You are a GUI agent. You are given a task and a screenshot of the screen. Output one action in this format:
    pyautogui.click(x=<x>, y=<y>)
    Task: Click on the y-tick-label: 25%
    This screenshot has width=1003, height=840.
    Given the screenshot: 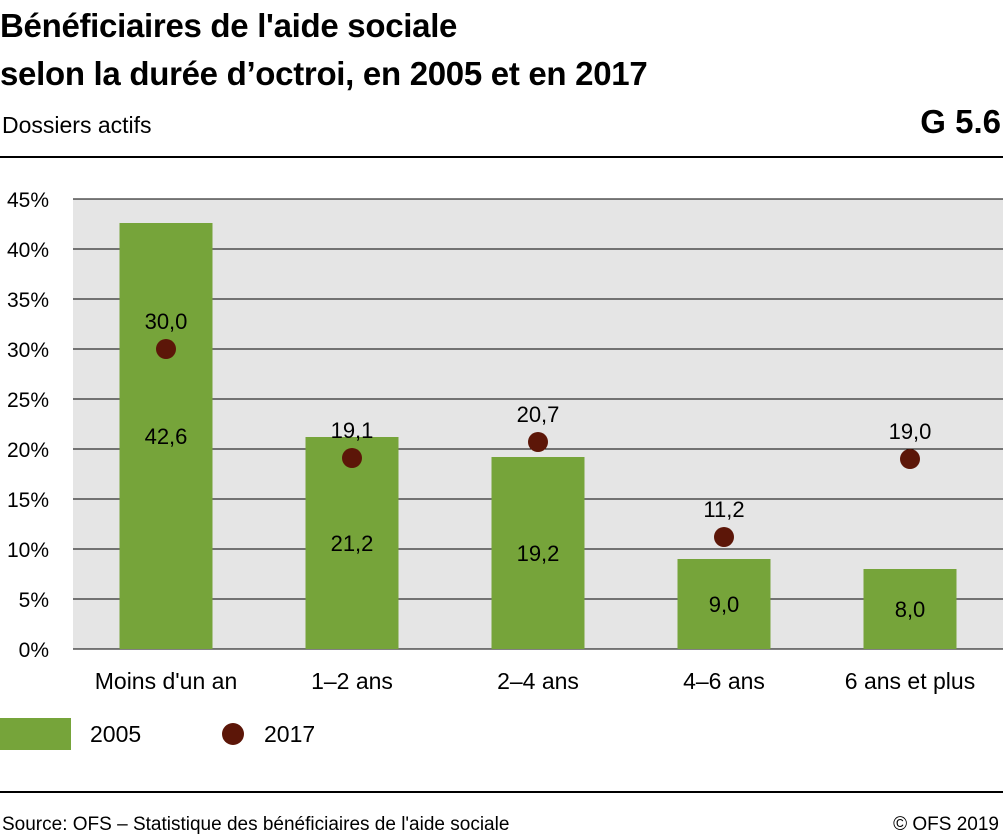 What is the action you would take?
    pyautogui.click(x=28, y=400)
    